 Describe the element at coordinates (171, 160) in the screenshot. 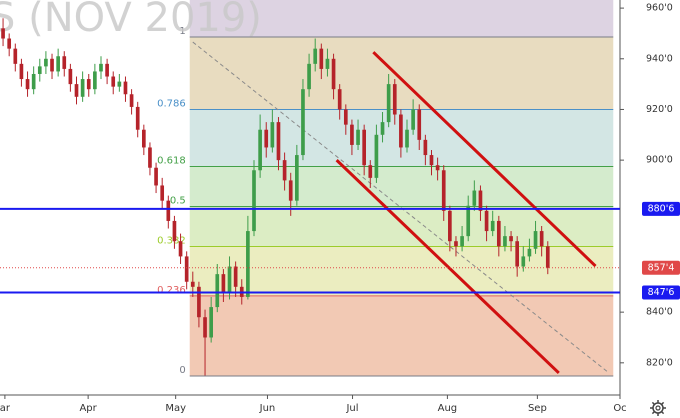

I see `fib-level-label: 0.618` at that location.